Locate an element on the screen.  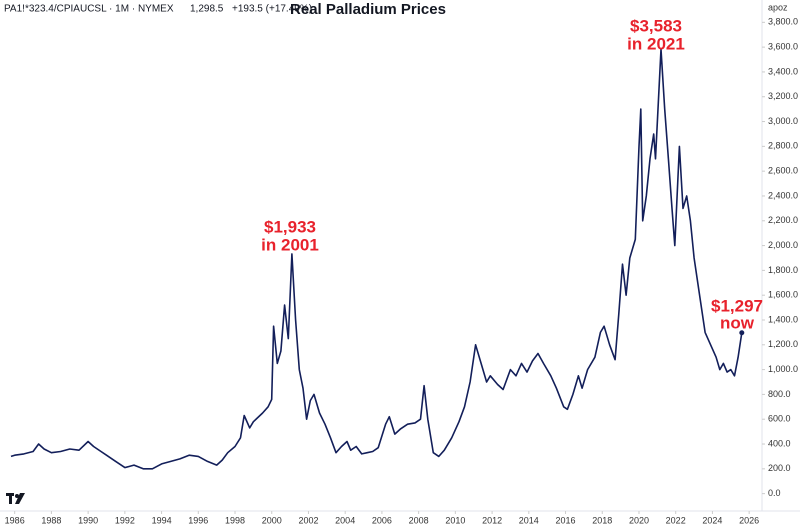
y-tick-label: 2,200.0 is located at coordinates (783, 220).